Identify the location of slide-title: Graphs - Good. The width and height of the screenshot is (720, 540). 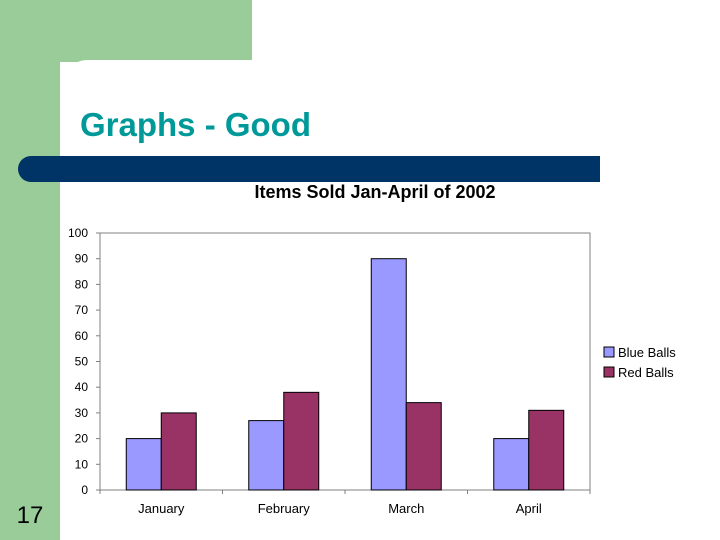
(195, 124).